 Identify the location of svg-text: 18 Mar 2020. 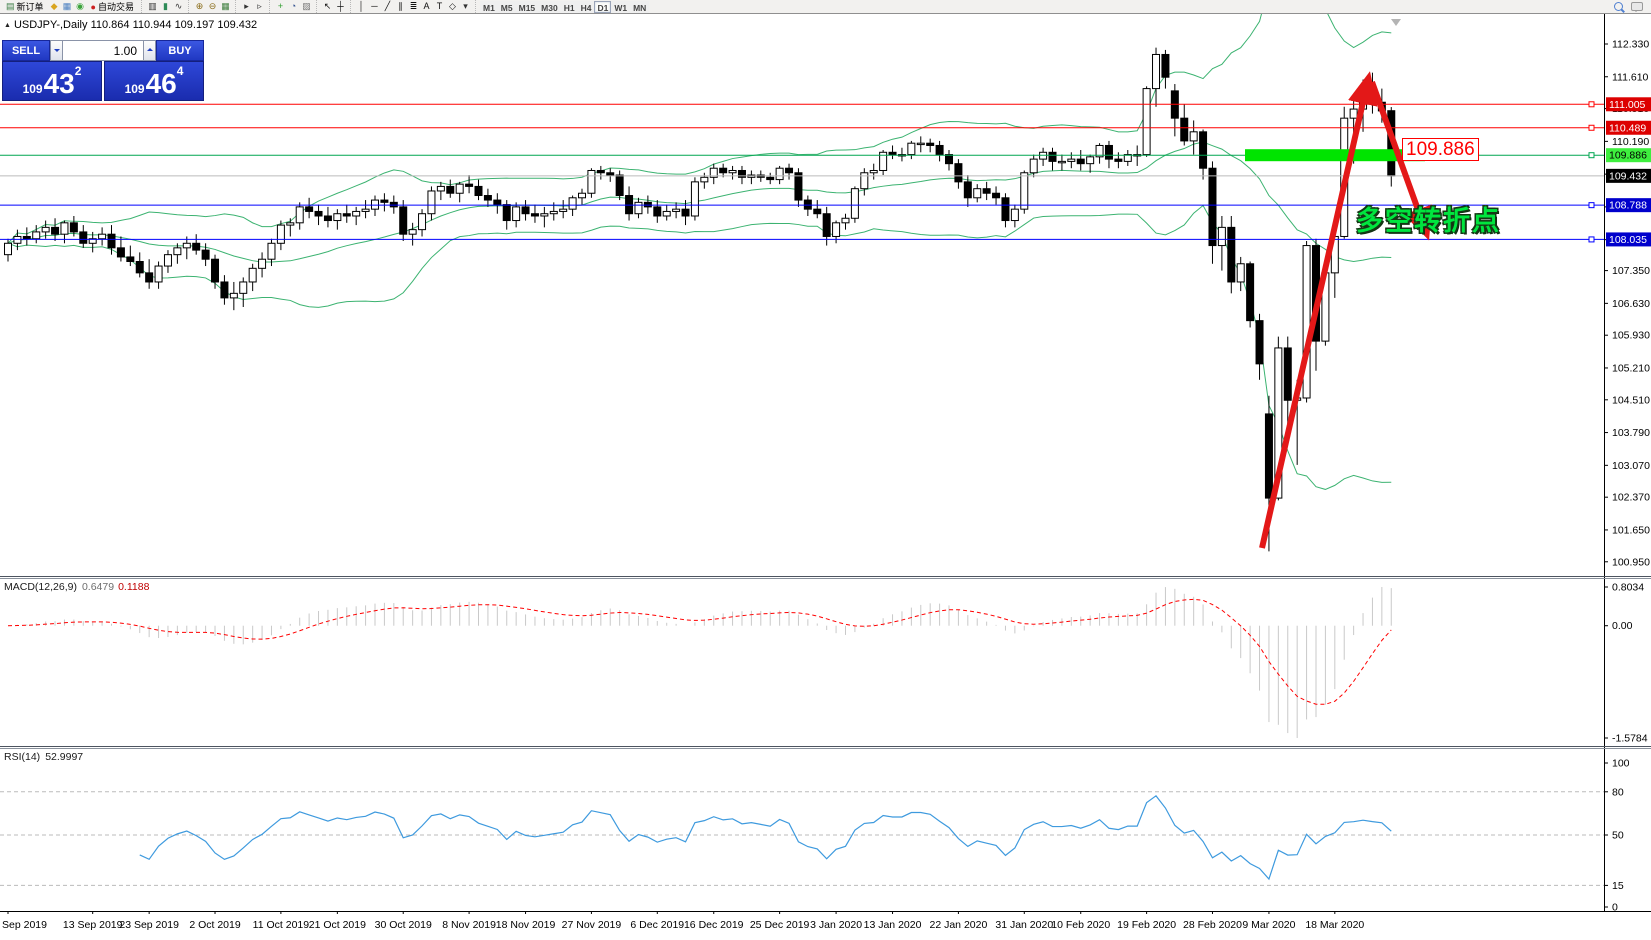
(1334, 925).